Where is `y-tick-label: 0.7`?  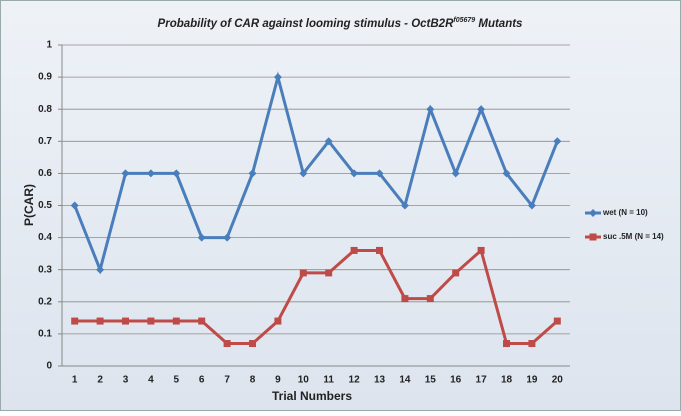
y-tick-label: 0.7 is located at coordinates (45, 141).